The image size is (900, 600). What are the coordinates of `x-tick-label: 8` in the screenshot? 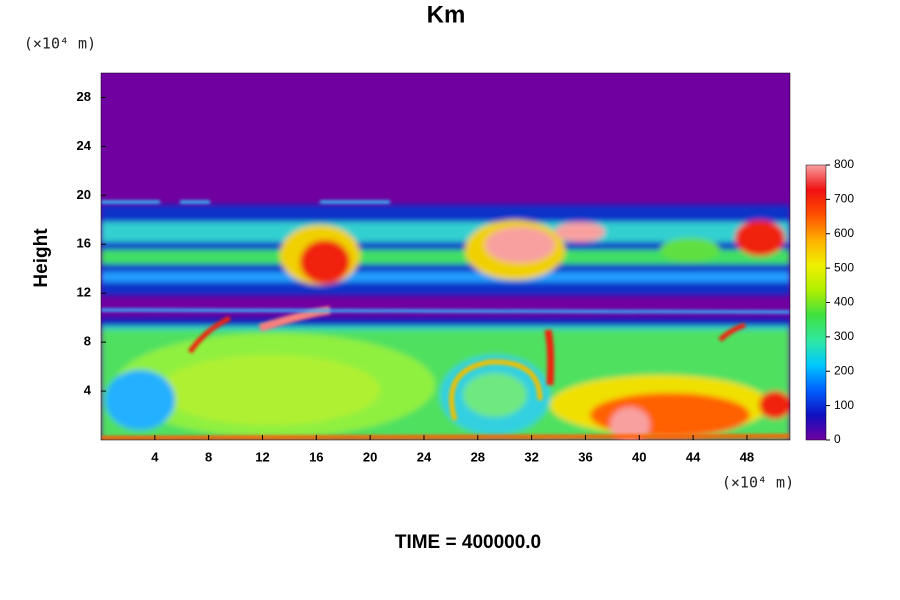 It's located at (208, 456).